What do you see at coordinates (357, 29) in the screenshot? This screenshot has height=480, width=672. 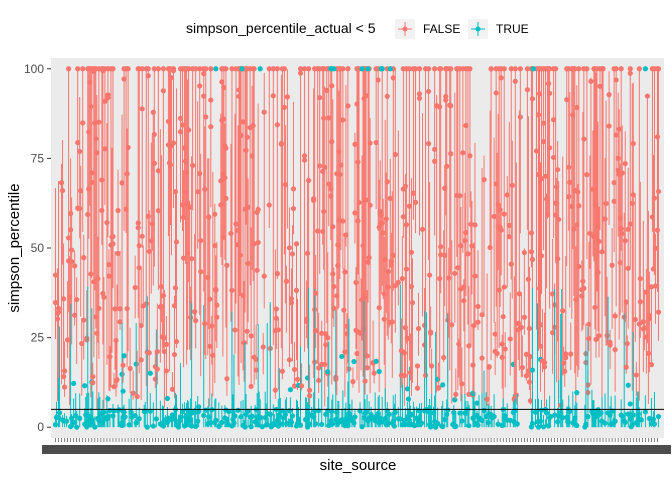 I see `legend: simpson_percentile_actual < 5 FALSE TRUE` at bounding box center [357, 29].